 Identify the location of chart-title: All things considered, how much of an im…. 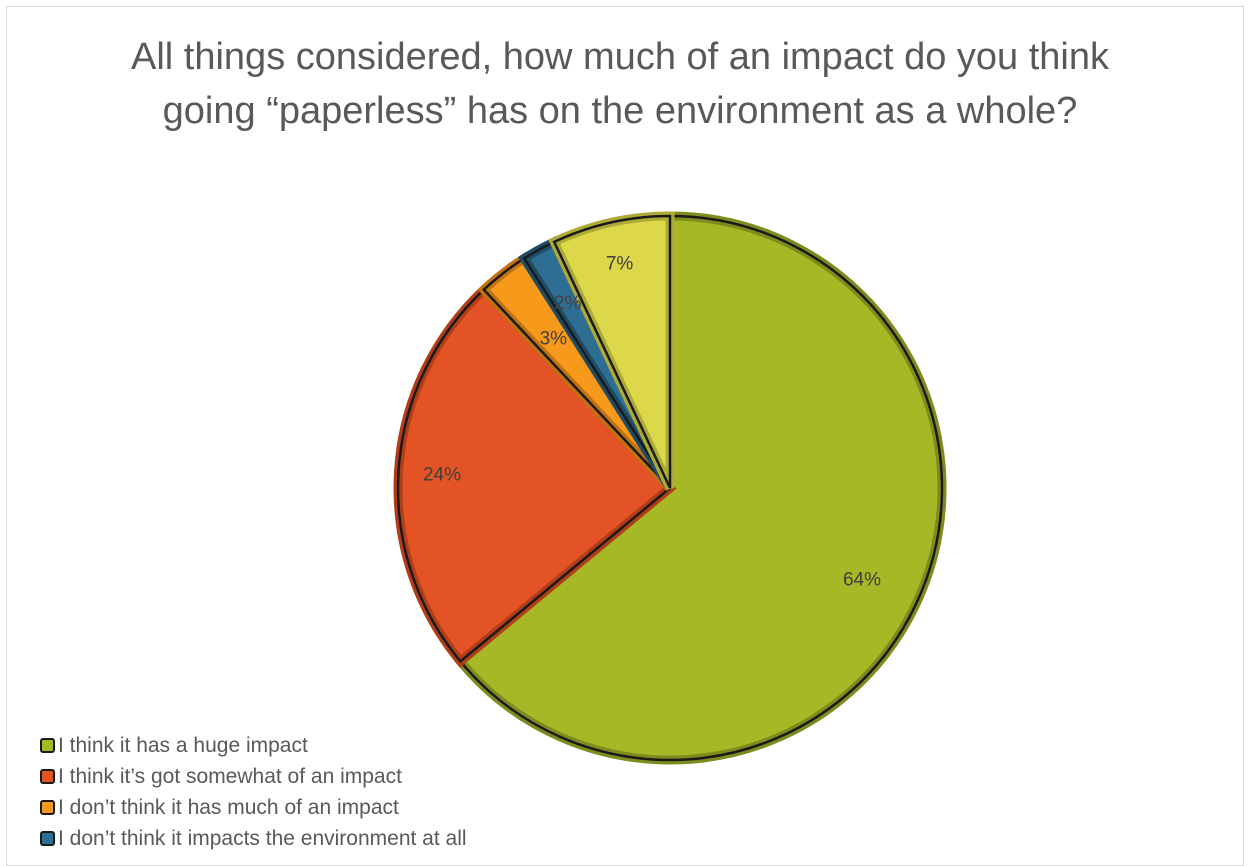
(620, 84).